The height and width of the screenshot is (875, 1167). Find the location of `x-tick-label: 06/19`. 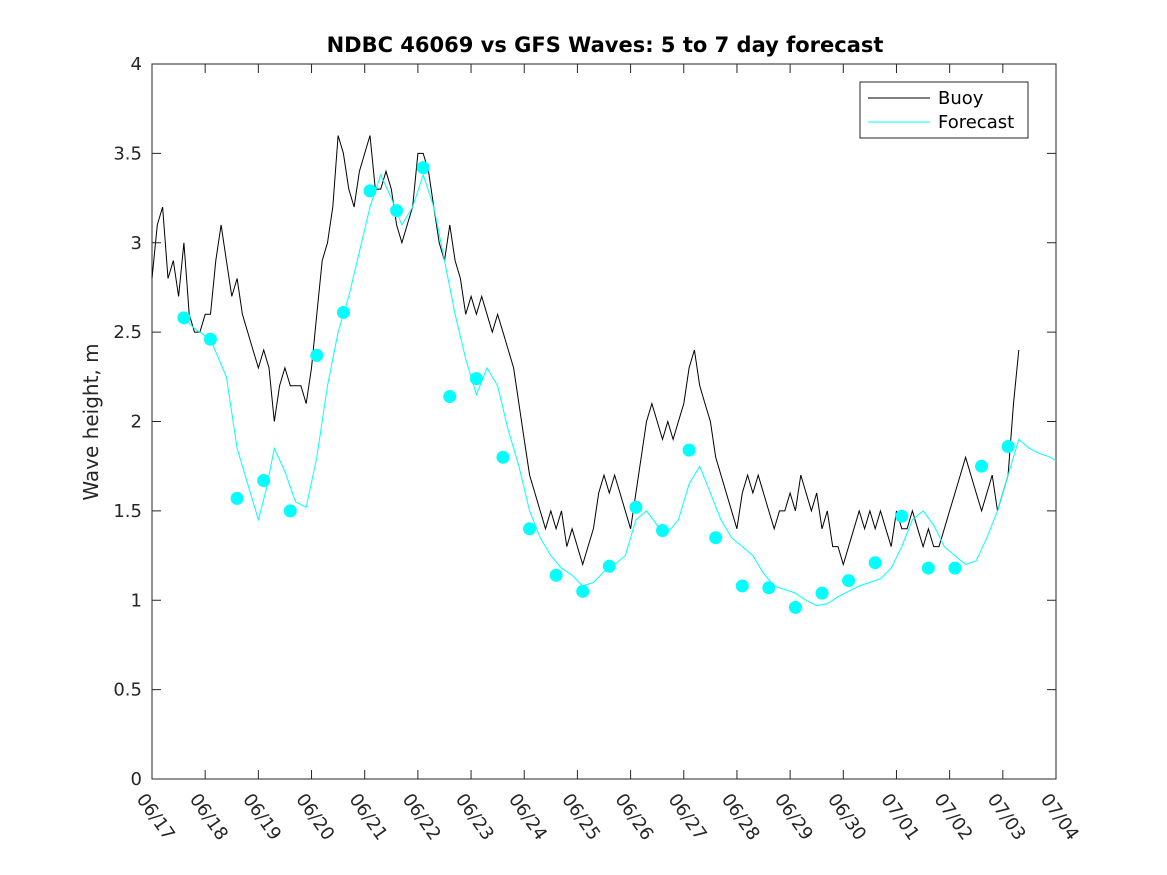

x-tick-label: 06/19 is located at coordinates (261, 817).